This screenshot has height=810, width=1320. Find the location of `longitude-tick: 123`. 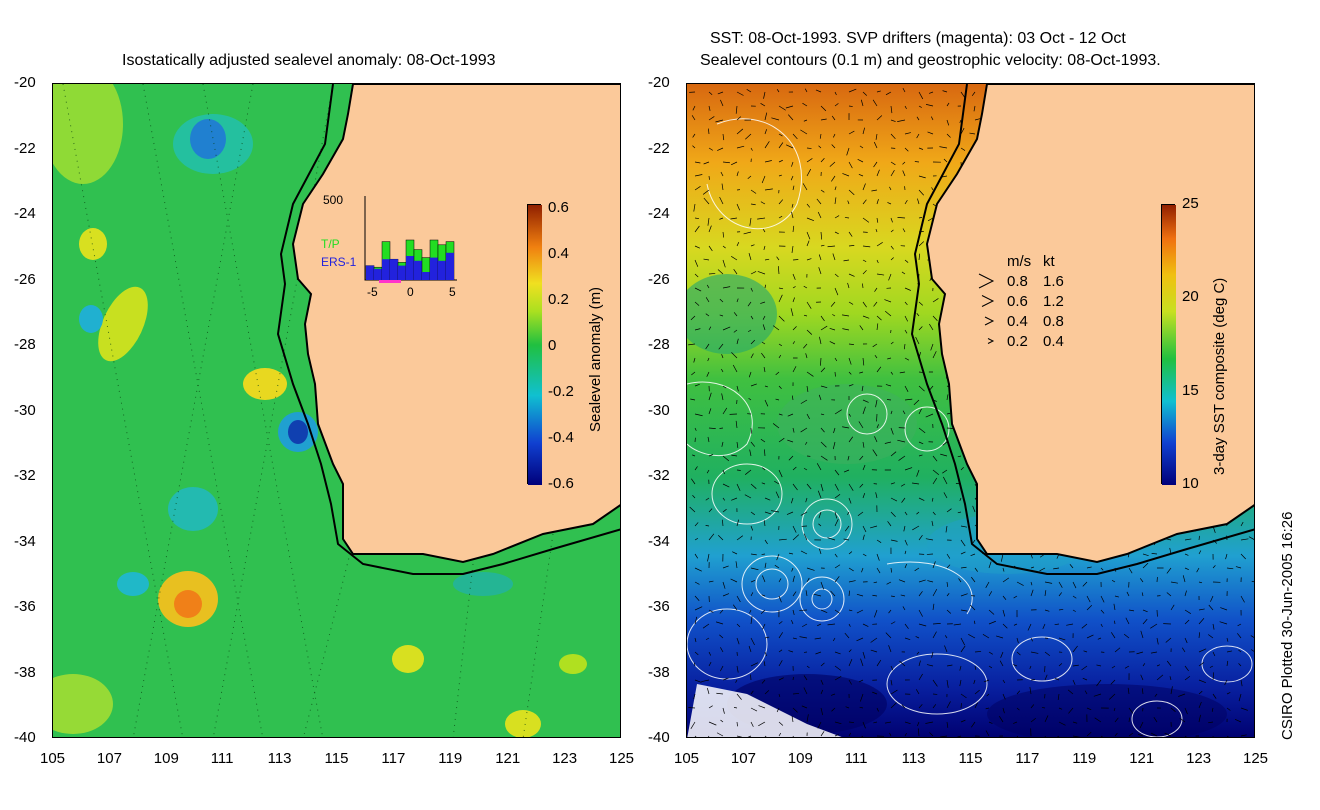

longitude-tick: 123 is located at coordinates (1199, 758).